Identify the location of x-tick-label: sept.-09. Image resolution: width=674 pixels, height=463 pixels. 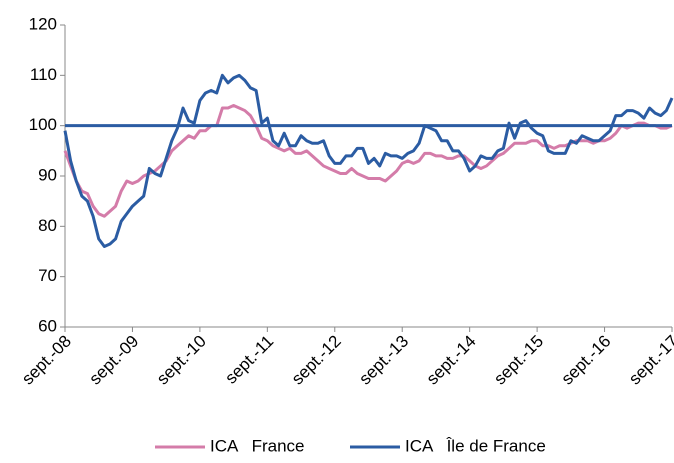
(114, 360).